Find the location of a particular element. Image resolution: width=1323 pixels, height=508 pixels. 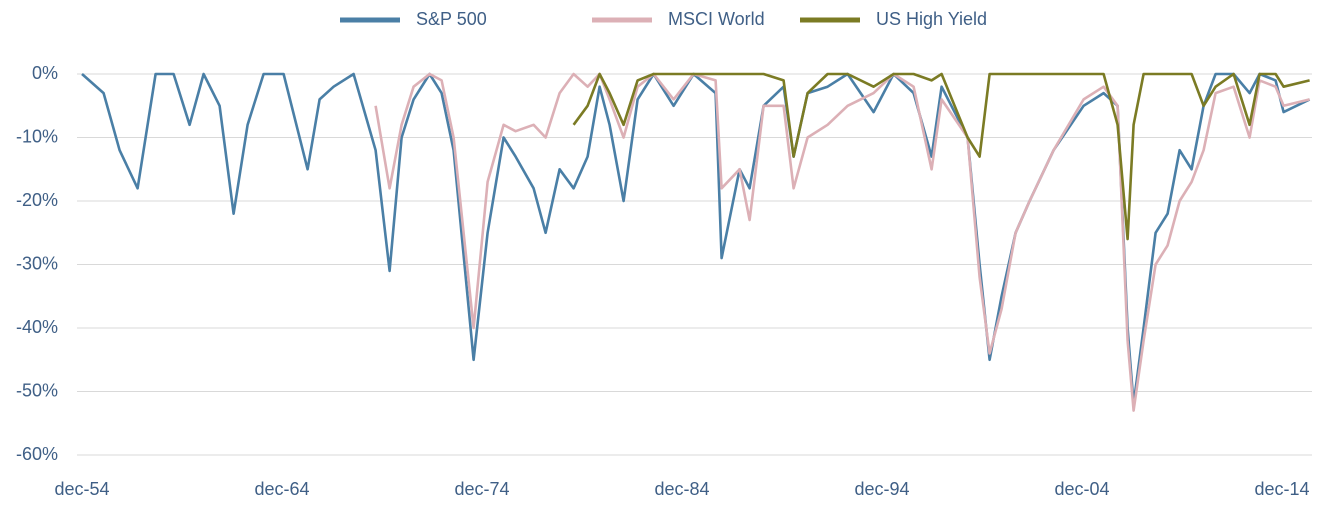

y-tick-label: -20% is located at coordinates (37, 200).